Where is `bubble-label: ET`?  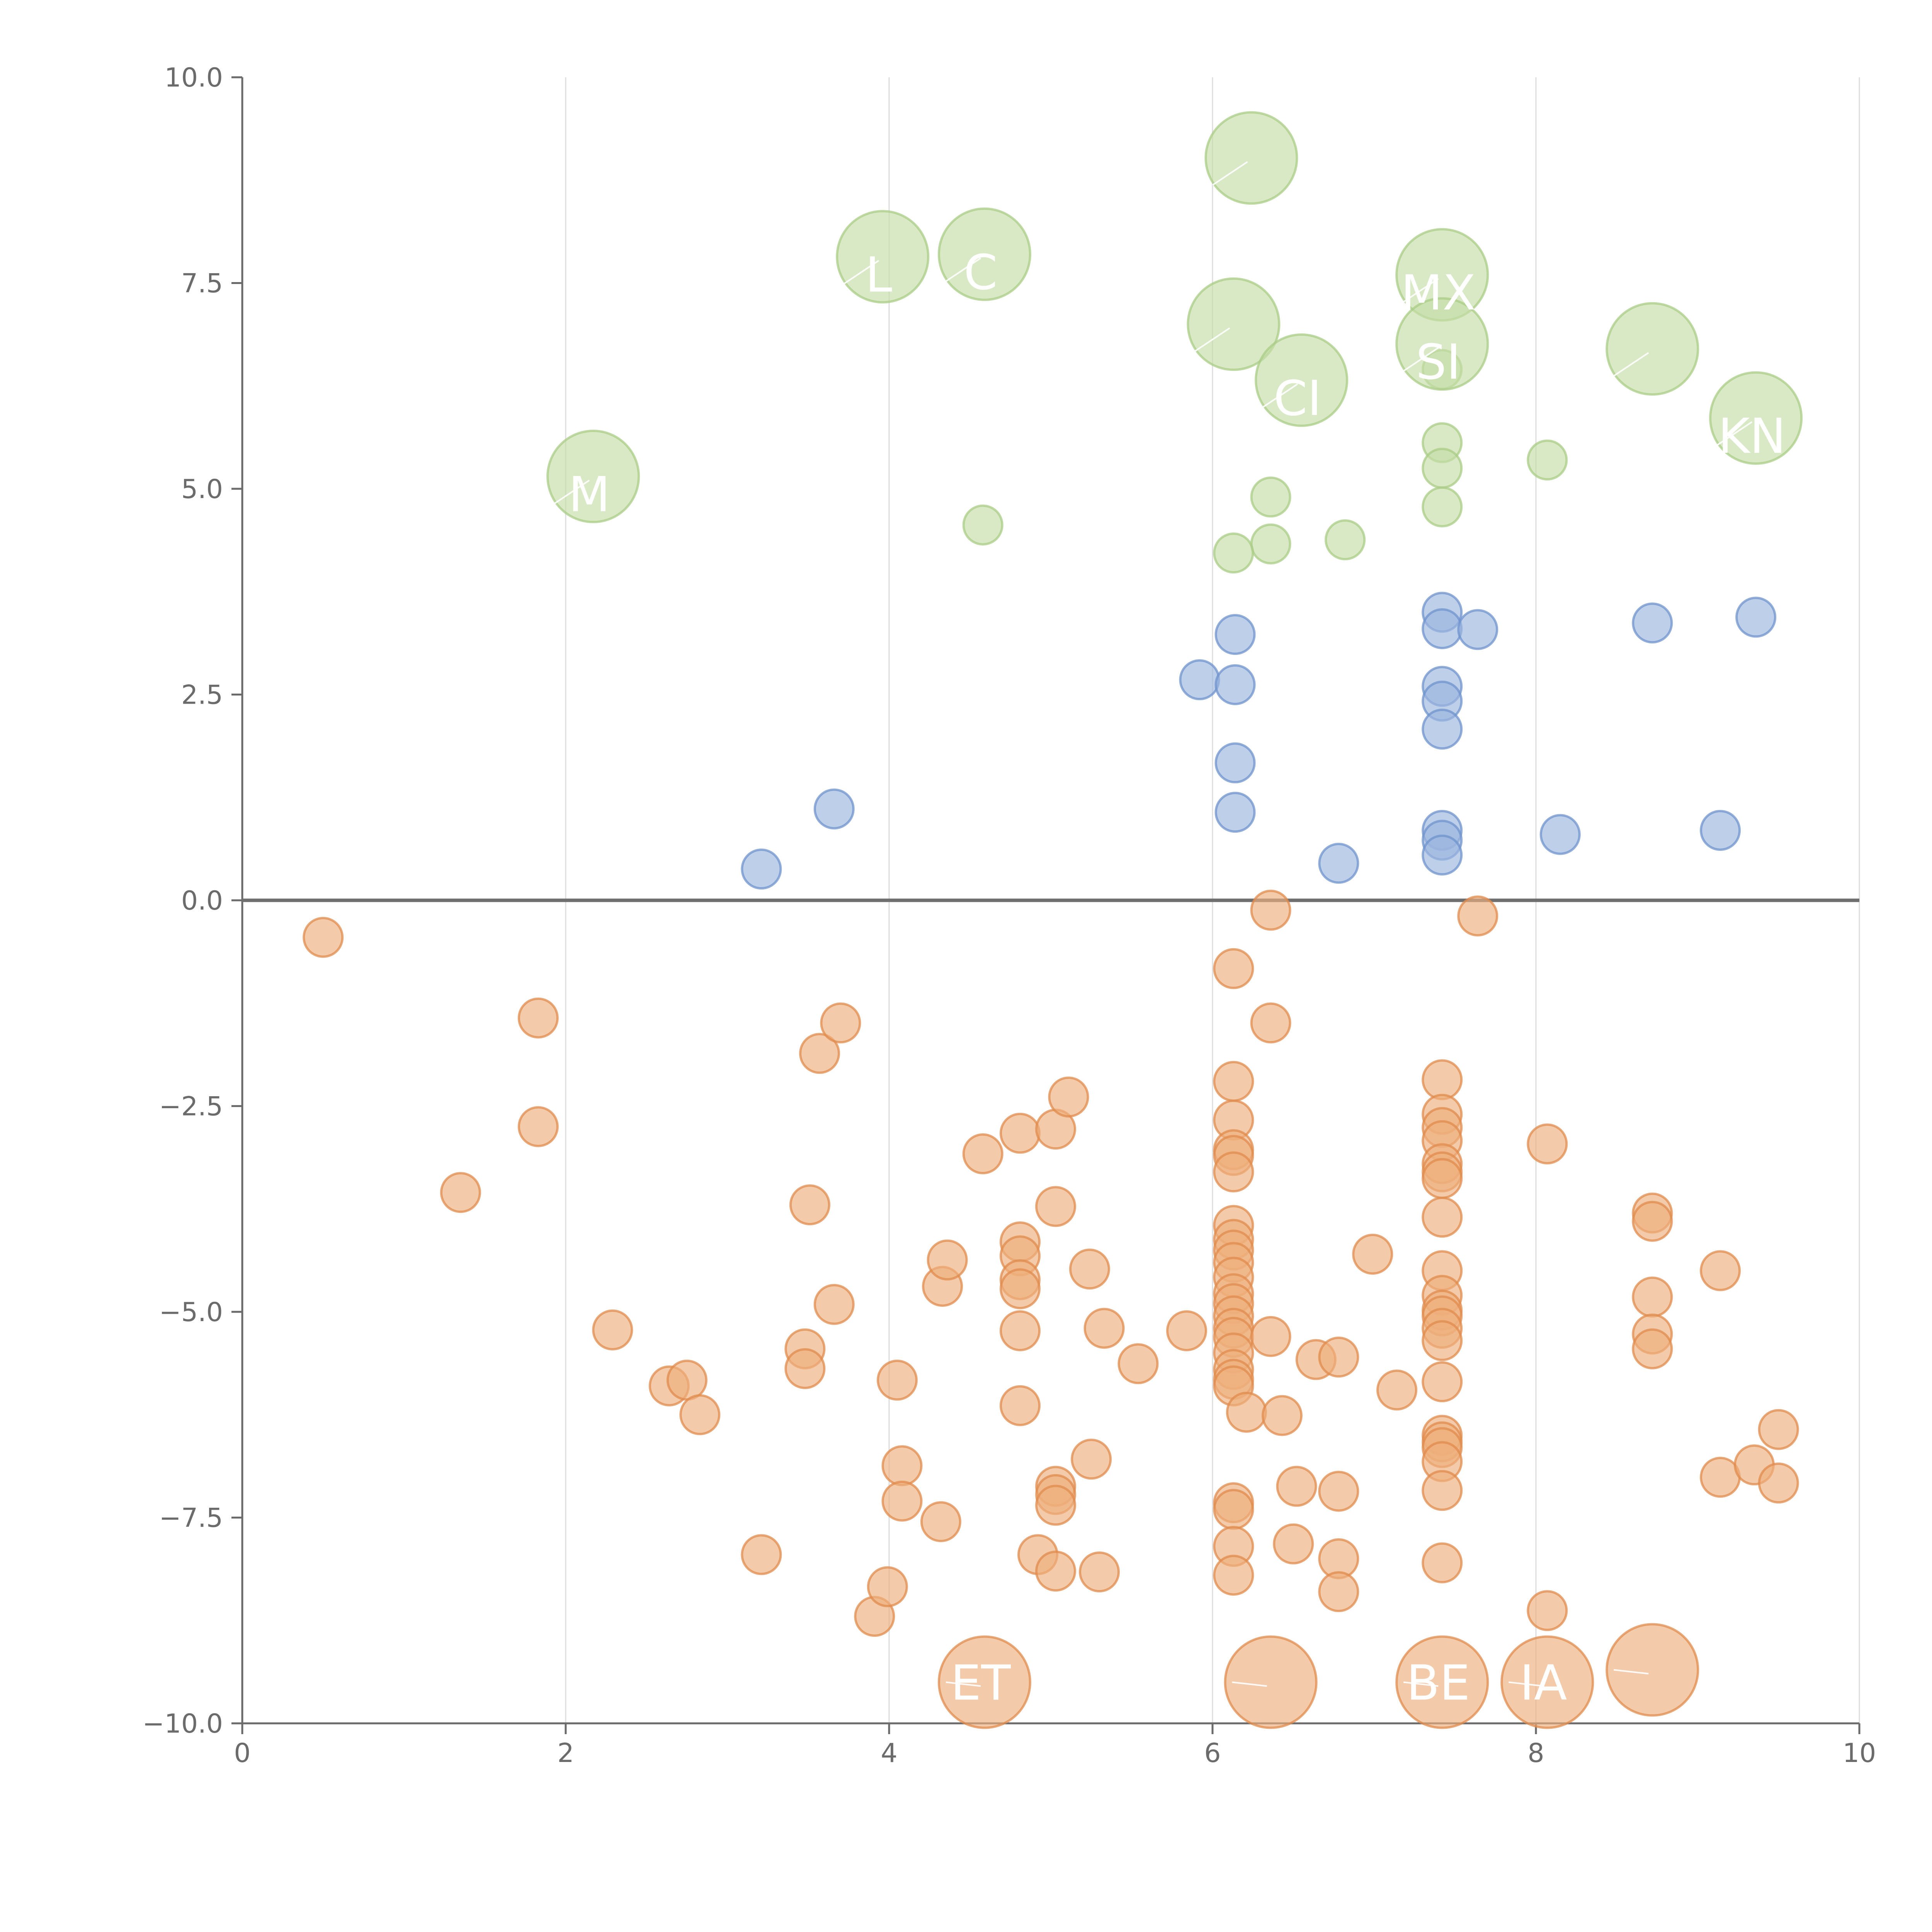
bubble-label: ET is located at coordinates (981, 1683).